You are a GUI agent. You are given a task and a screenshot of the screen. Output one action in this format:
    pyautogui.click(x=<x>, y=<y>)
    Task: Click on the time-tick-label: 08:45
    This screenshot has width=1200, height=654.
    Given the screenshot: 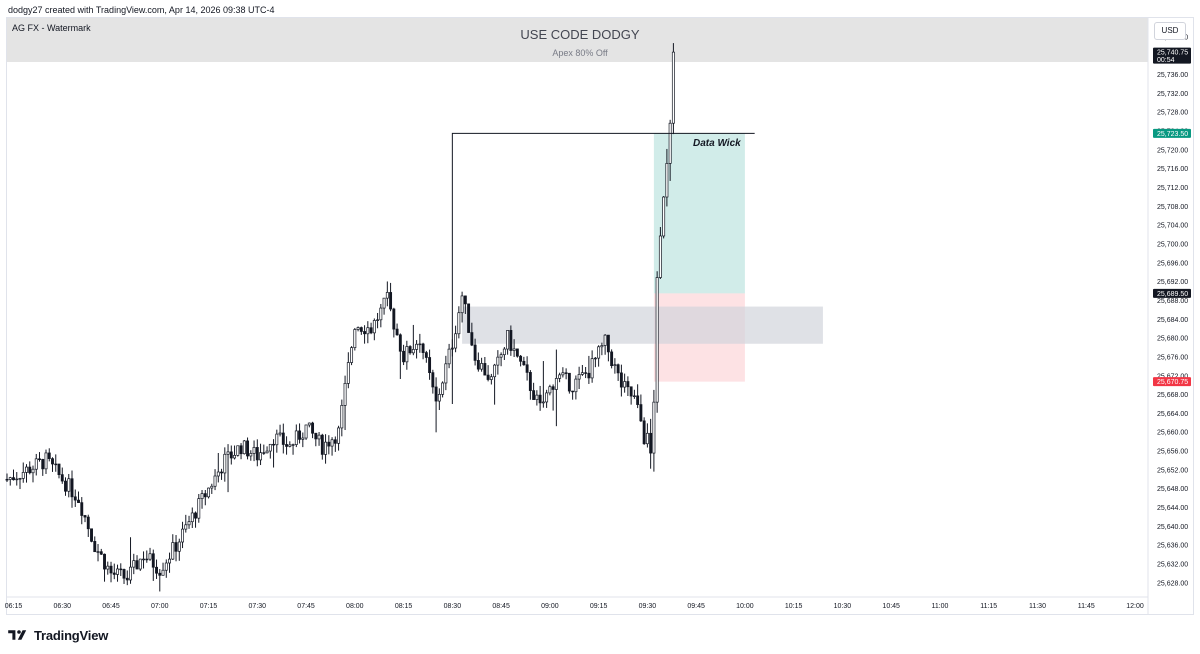 What is the action you would take?
    pyautogui.click(x=501, y=606)
    